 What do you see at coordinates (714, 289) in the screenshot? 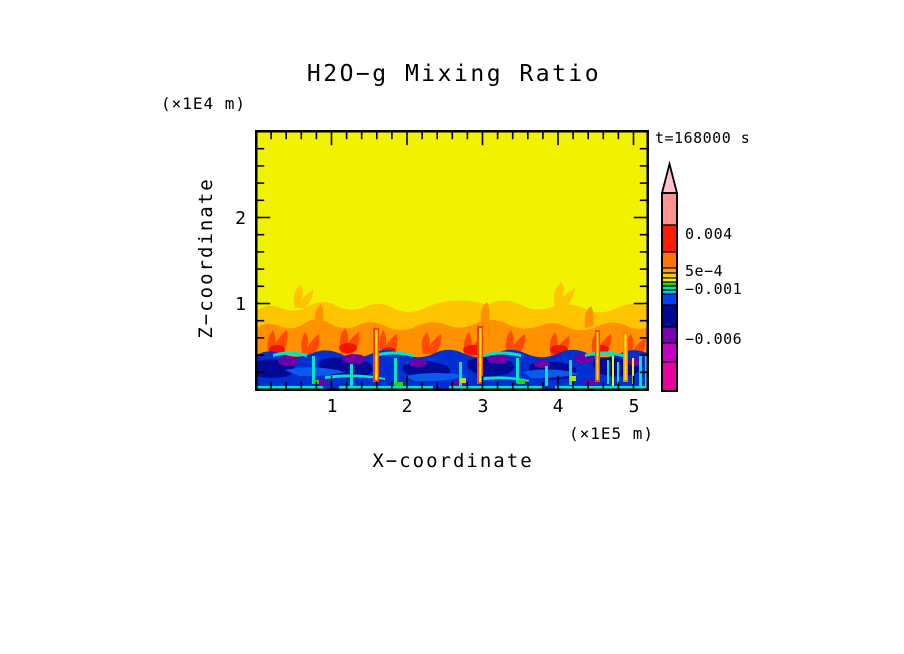
I see `colorbar-label-neg0001: −0.001` at bounding box center [714, 289].